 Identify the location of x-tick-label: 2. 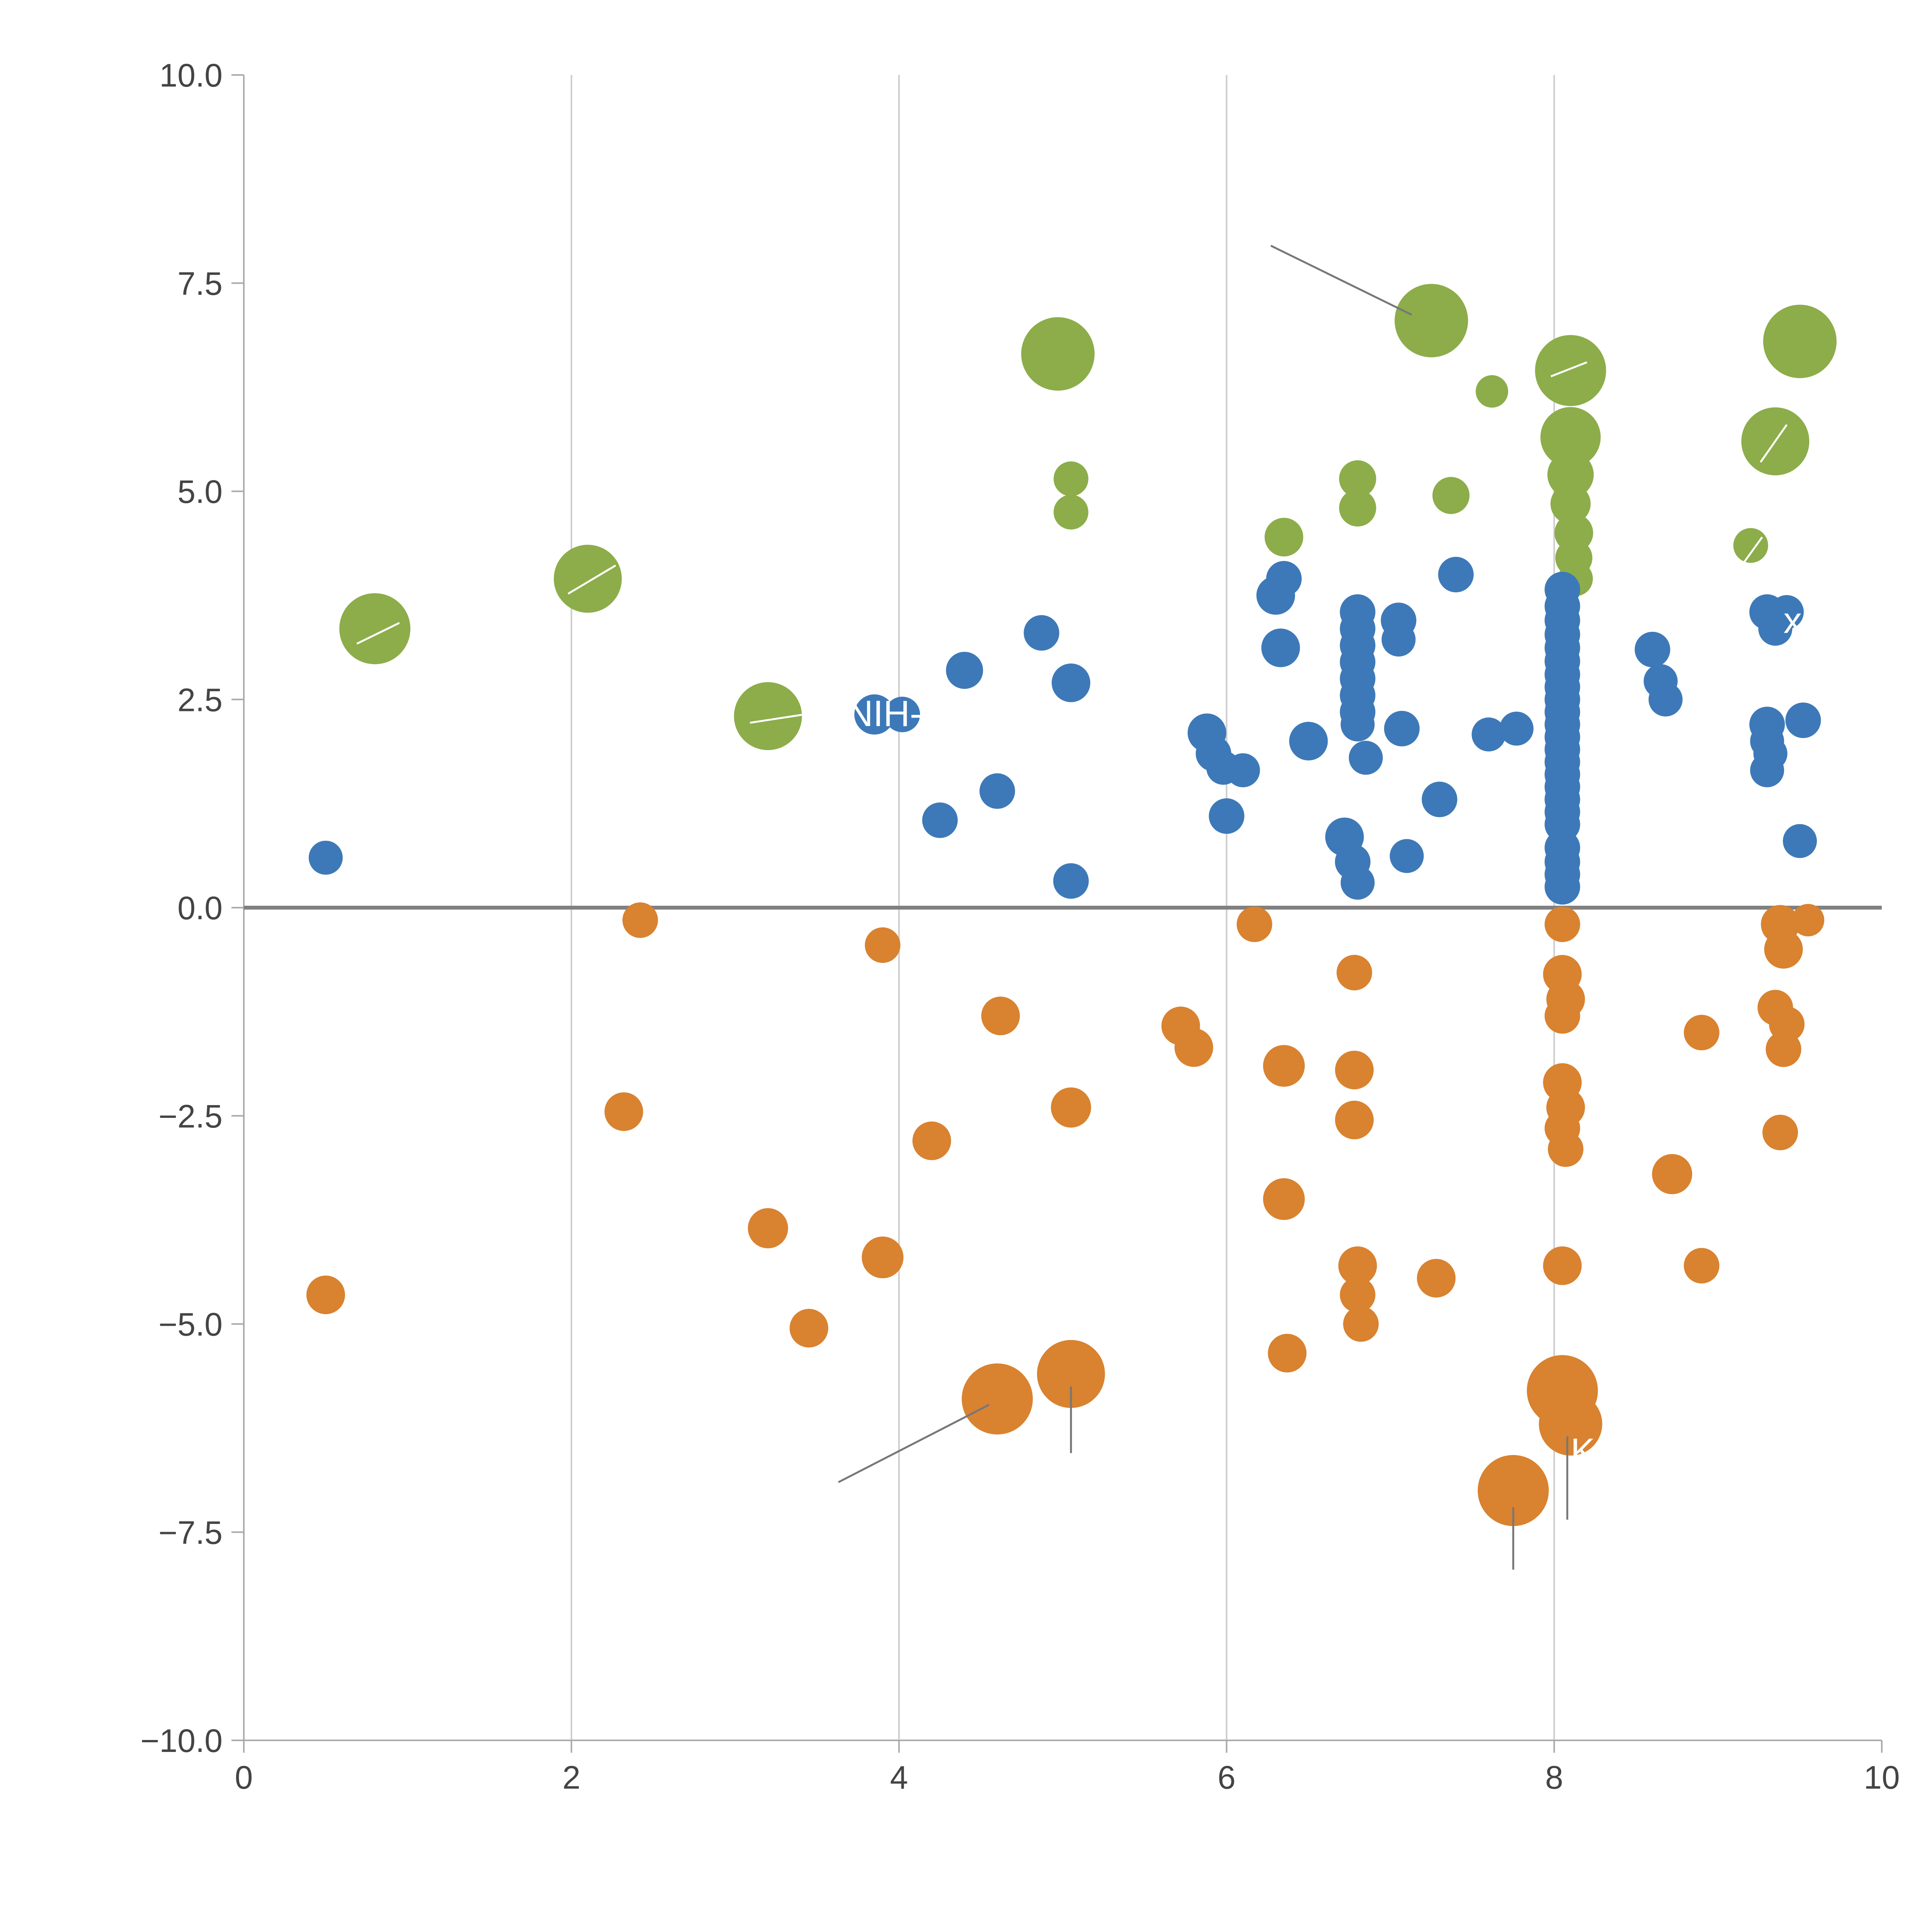
(571, 1778).